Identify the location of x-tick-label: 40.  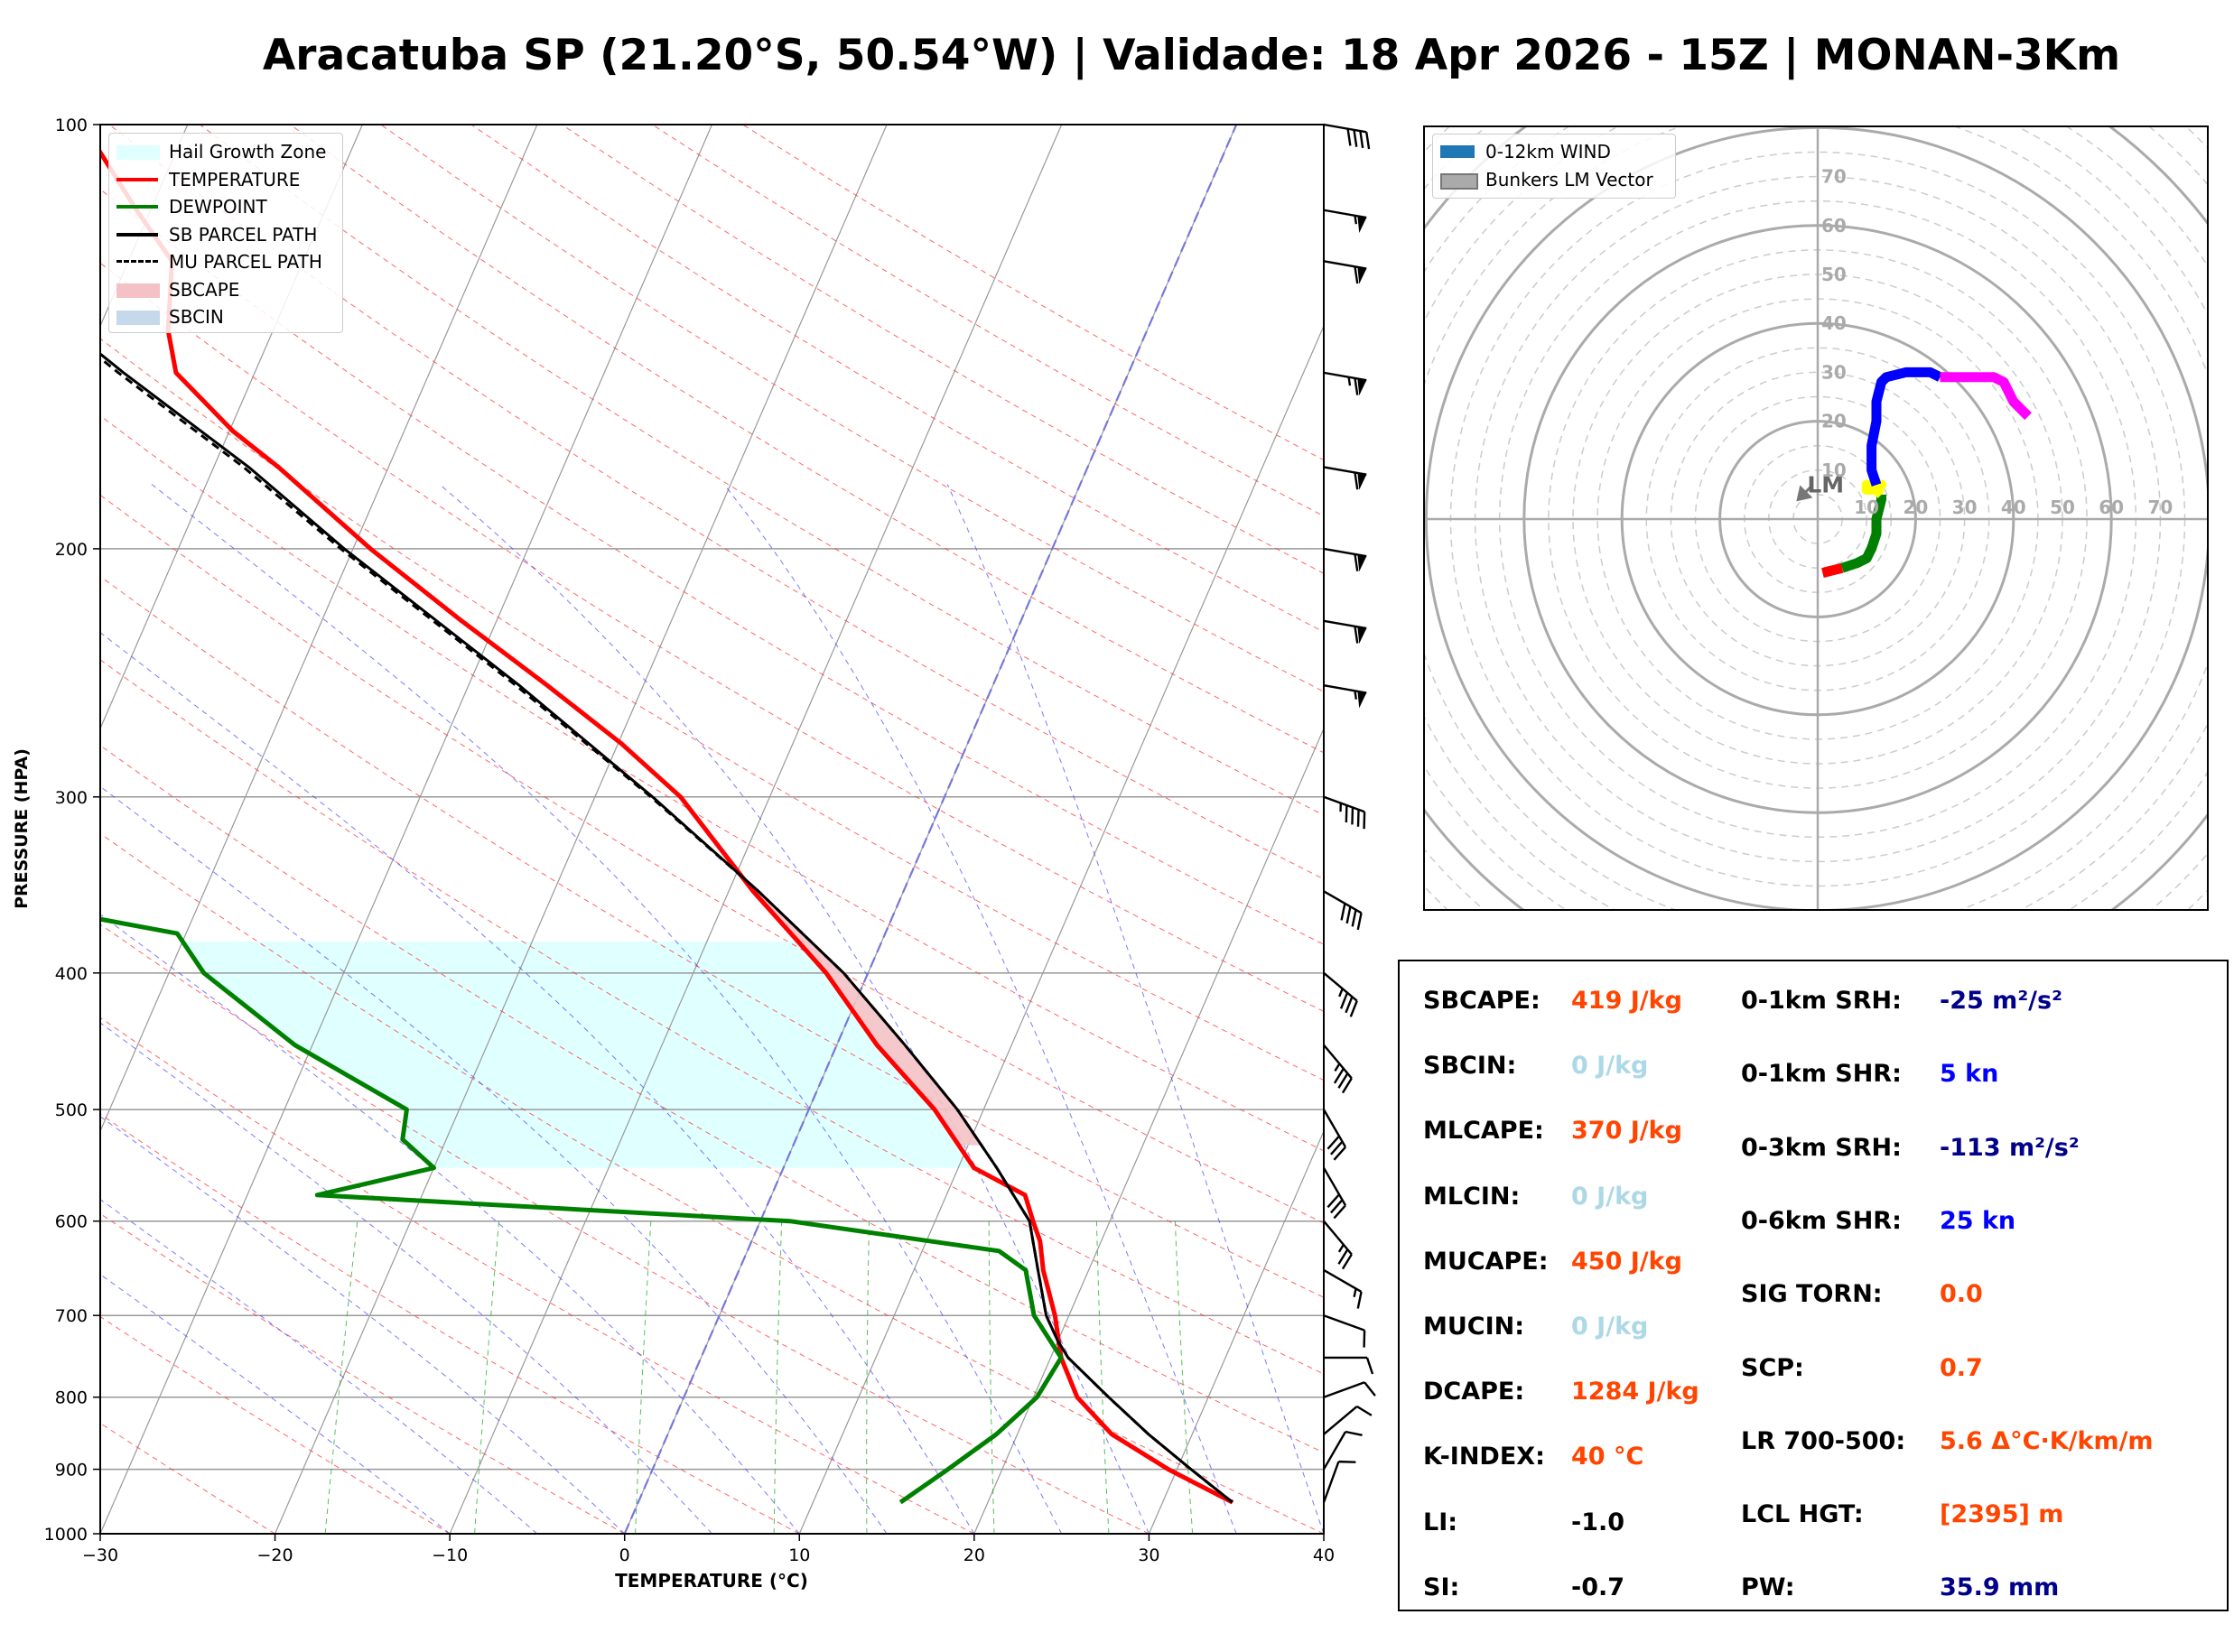
(1324, 1555).